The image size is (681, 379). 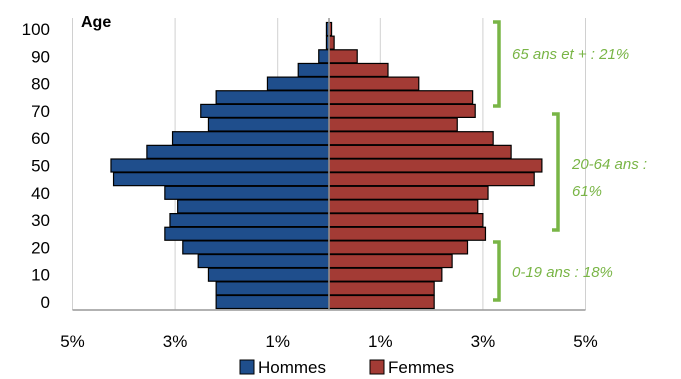 I want to click on legend-swatch-femmes, so click(x=377, y=367).